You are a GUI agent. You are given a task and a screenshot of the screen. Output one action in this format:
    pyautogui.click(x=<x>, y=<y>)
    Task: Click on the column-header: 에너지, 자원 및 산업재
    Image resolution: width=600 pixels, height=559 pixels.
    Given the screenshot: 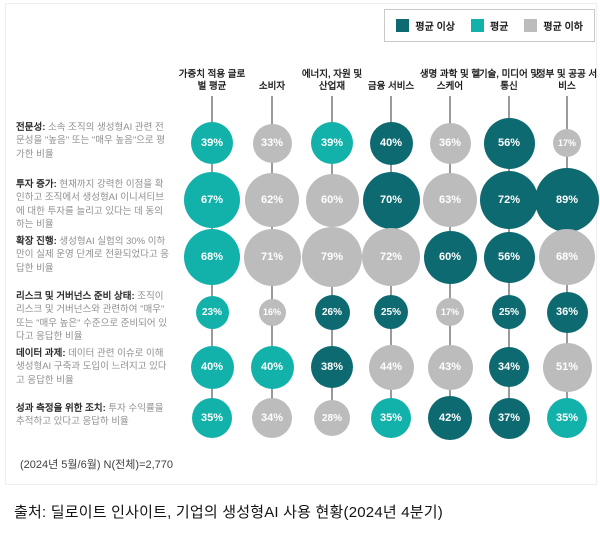 What is the action you would take?
    pyautogui.click(x=332, y=81)
    